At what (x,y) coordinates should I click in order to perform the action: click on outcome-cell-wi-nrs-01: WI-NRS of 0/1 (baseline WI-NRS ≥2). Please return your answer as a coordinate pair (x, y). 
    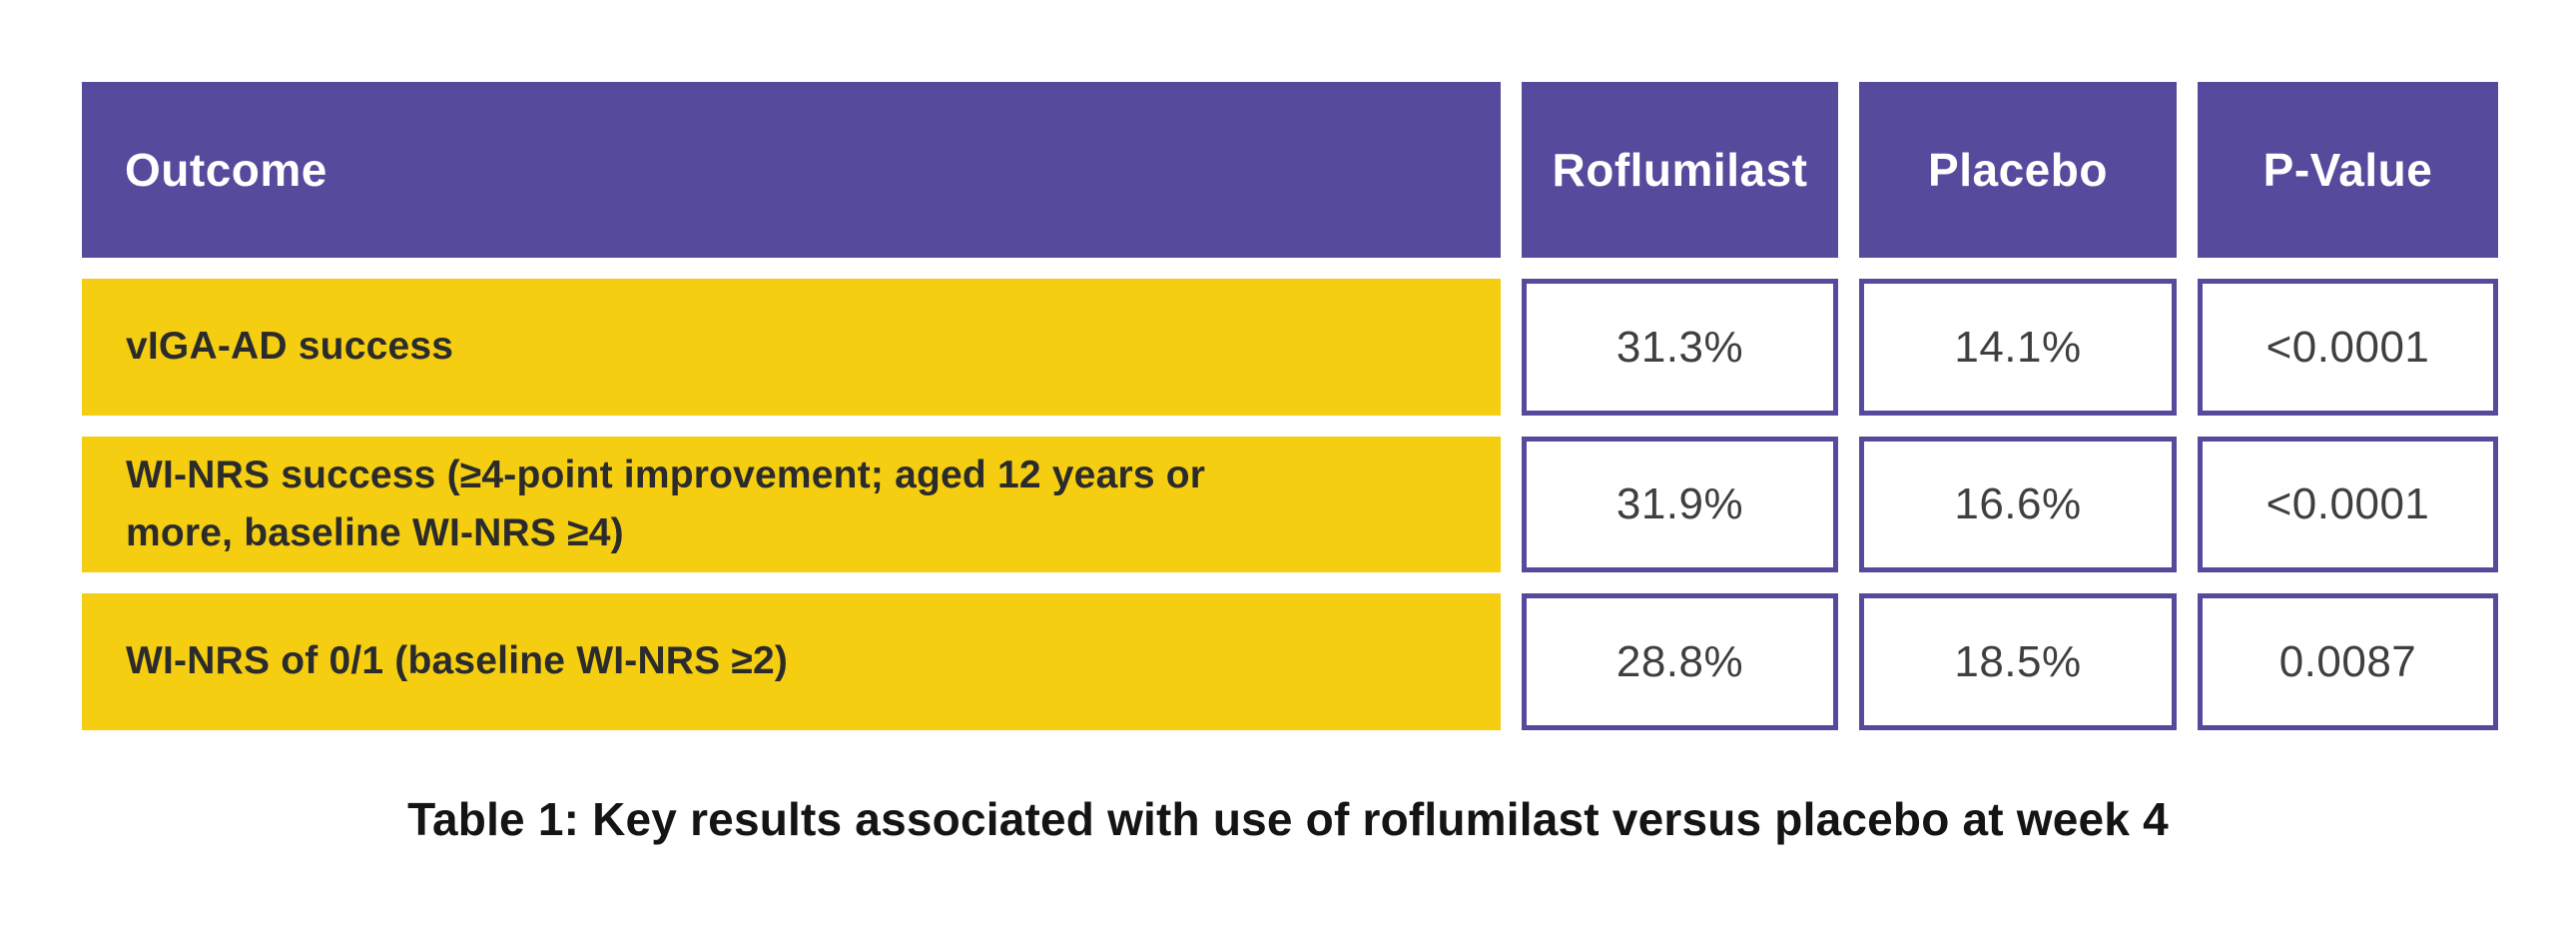
    Looking at the image, I should click on (791, 661).